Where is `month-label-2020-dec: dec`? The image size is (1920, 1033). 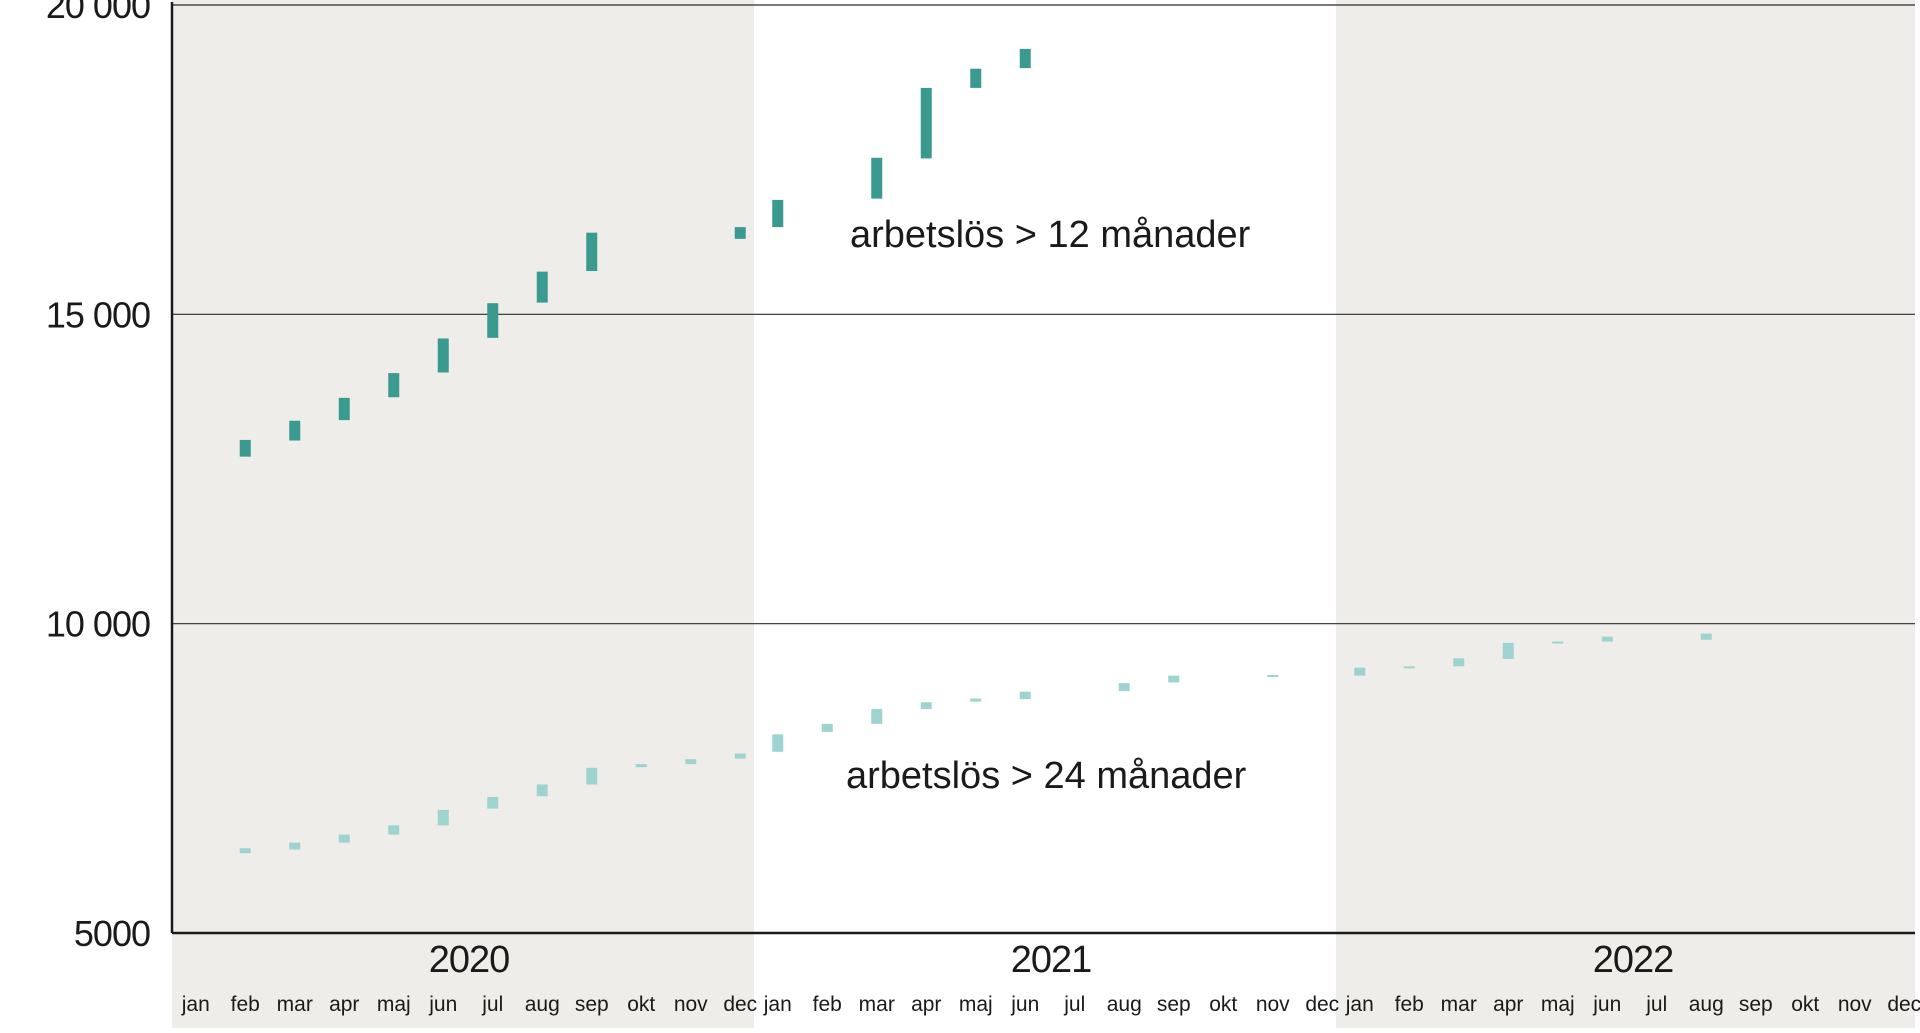 month-label-2020-dec: dec is located at coordinates (740, 1004).